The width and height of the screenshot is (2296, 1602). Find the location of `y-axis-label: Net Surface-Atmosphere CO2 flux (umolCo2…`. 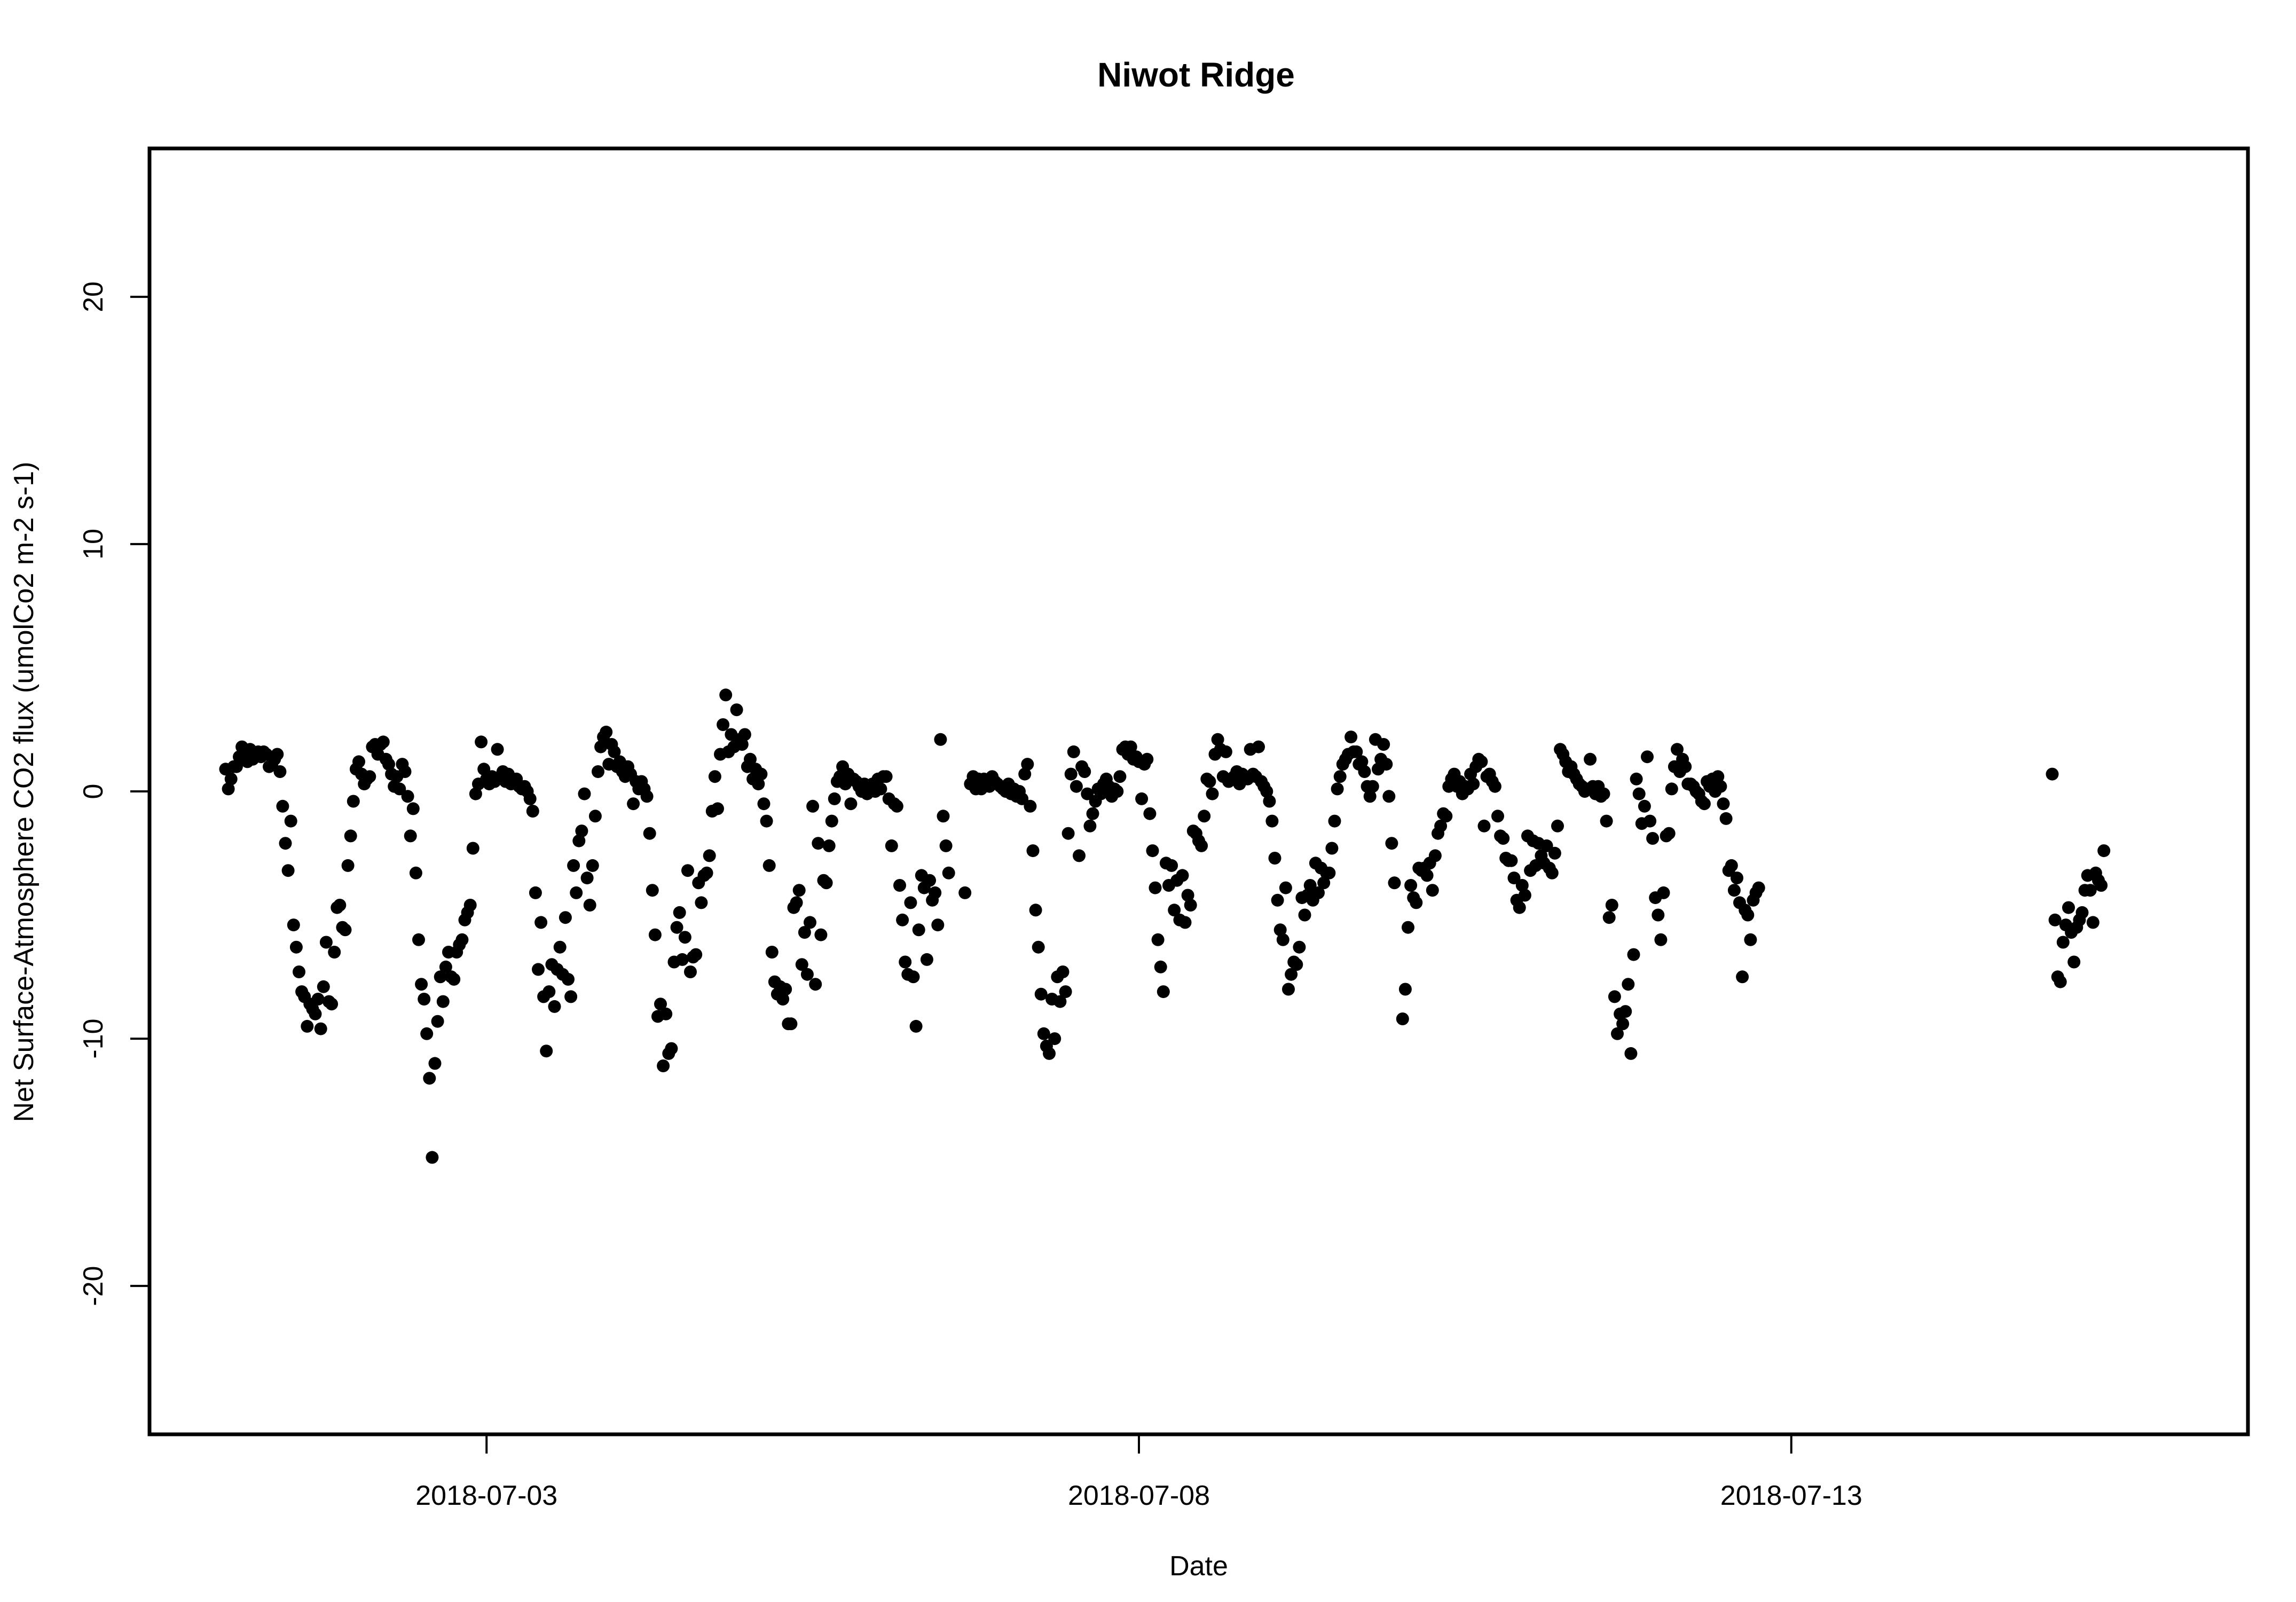

y-axis-label: Net Surface-Atmosphere CO2 flux (umolCo2… is located at coordinates (24, 792).